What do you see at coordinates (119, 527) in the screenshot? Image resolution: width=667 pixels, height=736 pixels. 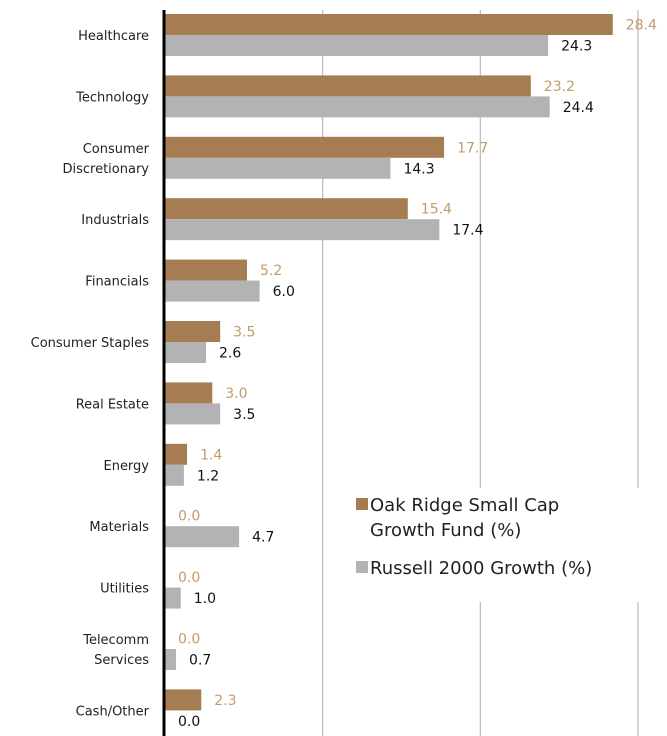 I see `category-label: Materials` at bounding box center [119, 527].